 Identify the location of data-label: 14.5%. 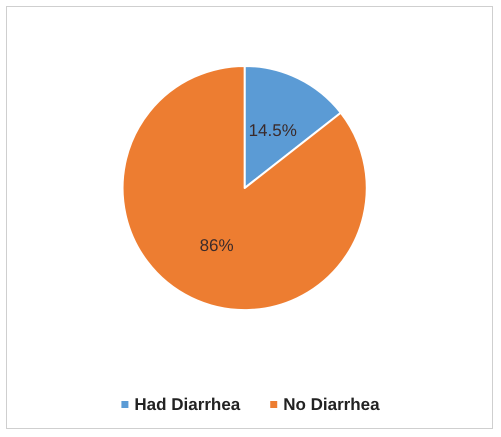
(272, 130).